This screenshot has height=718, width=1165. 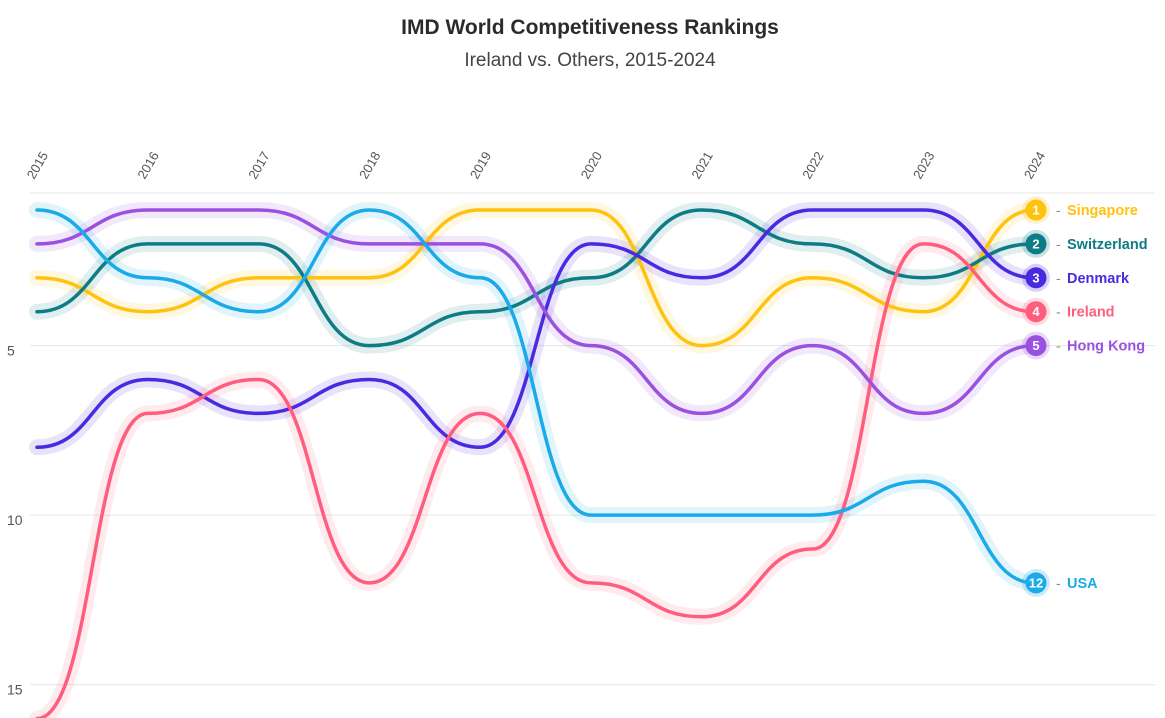 What do you see at coordinates (536, 165) in the screenshot?
I see `x-axis: 2015 2016 2017 2018 2019 2020 2021 2022 2023 2024` at bounding box center [536, 165].